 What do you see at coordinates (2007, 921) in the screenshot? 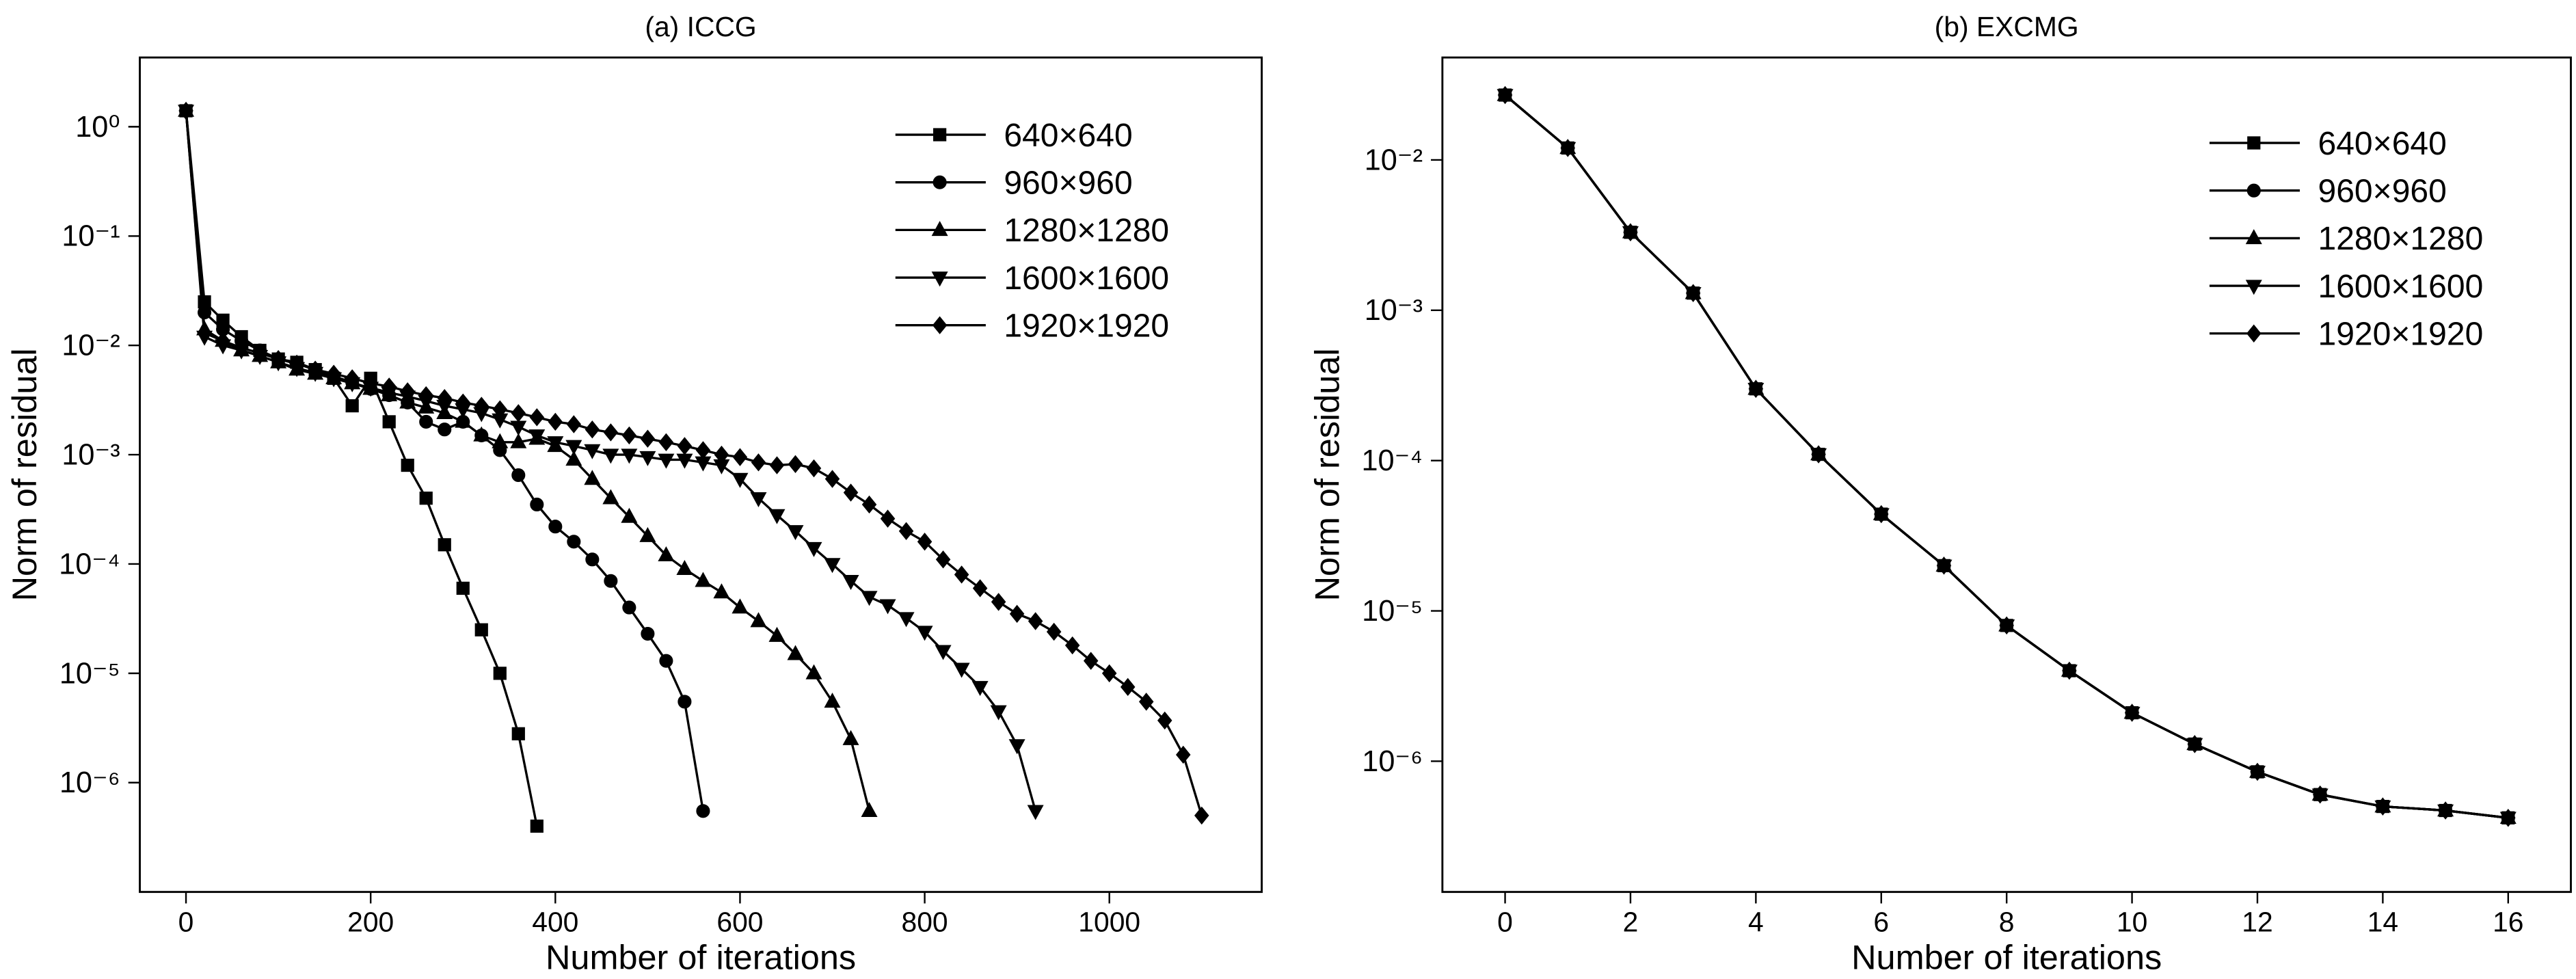
I see `x-tick-label: 8` at bounding box center [2007, 921].